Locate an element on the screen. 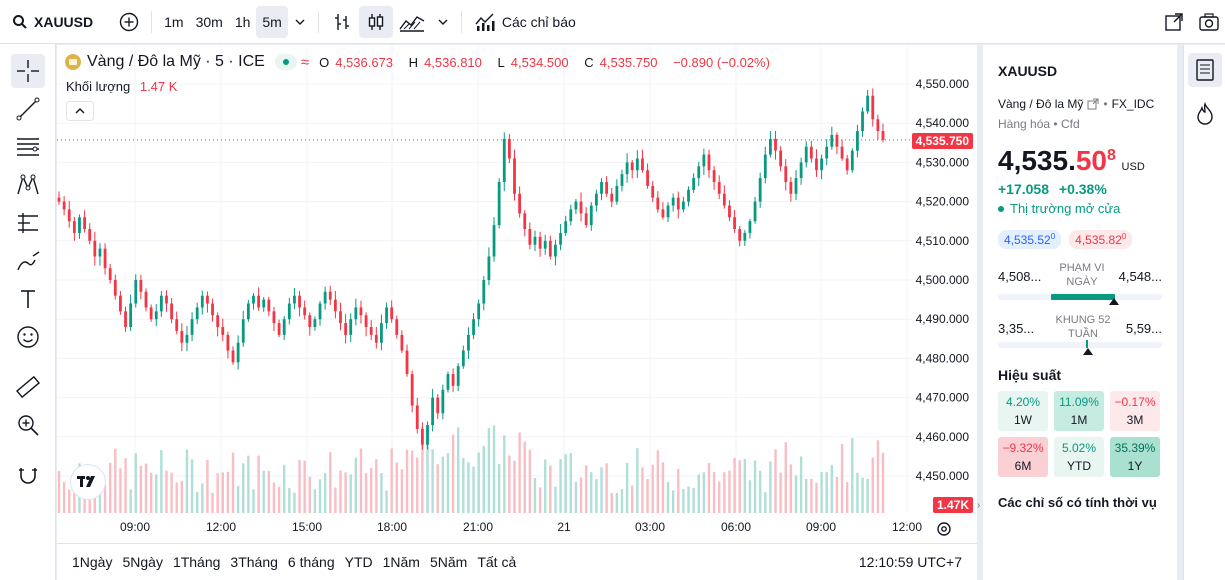 The height and width of the screenshot is (580, 1225). range-1y: 1Năm is located at coordinates (401, 561).